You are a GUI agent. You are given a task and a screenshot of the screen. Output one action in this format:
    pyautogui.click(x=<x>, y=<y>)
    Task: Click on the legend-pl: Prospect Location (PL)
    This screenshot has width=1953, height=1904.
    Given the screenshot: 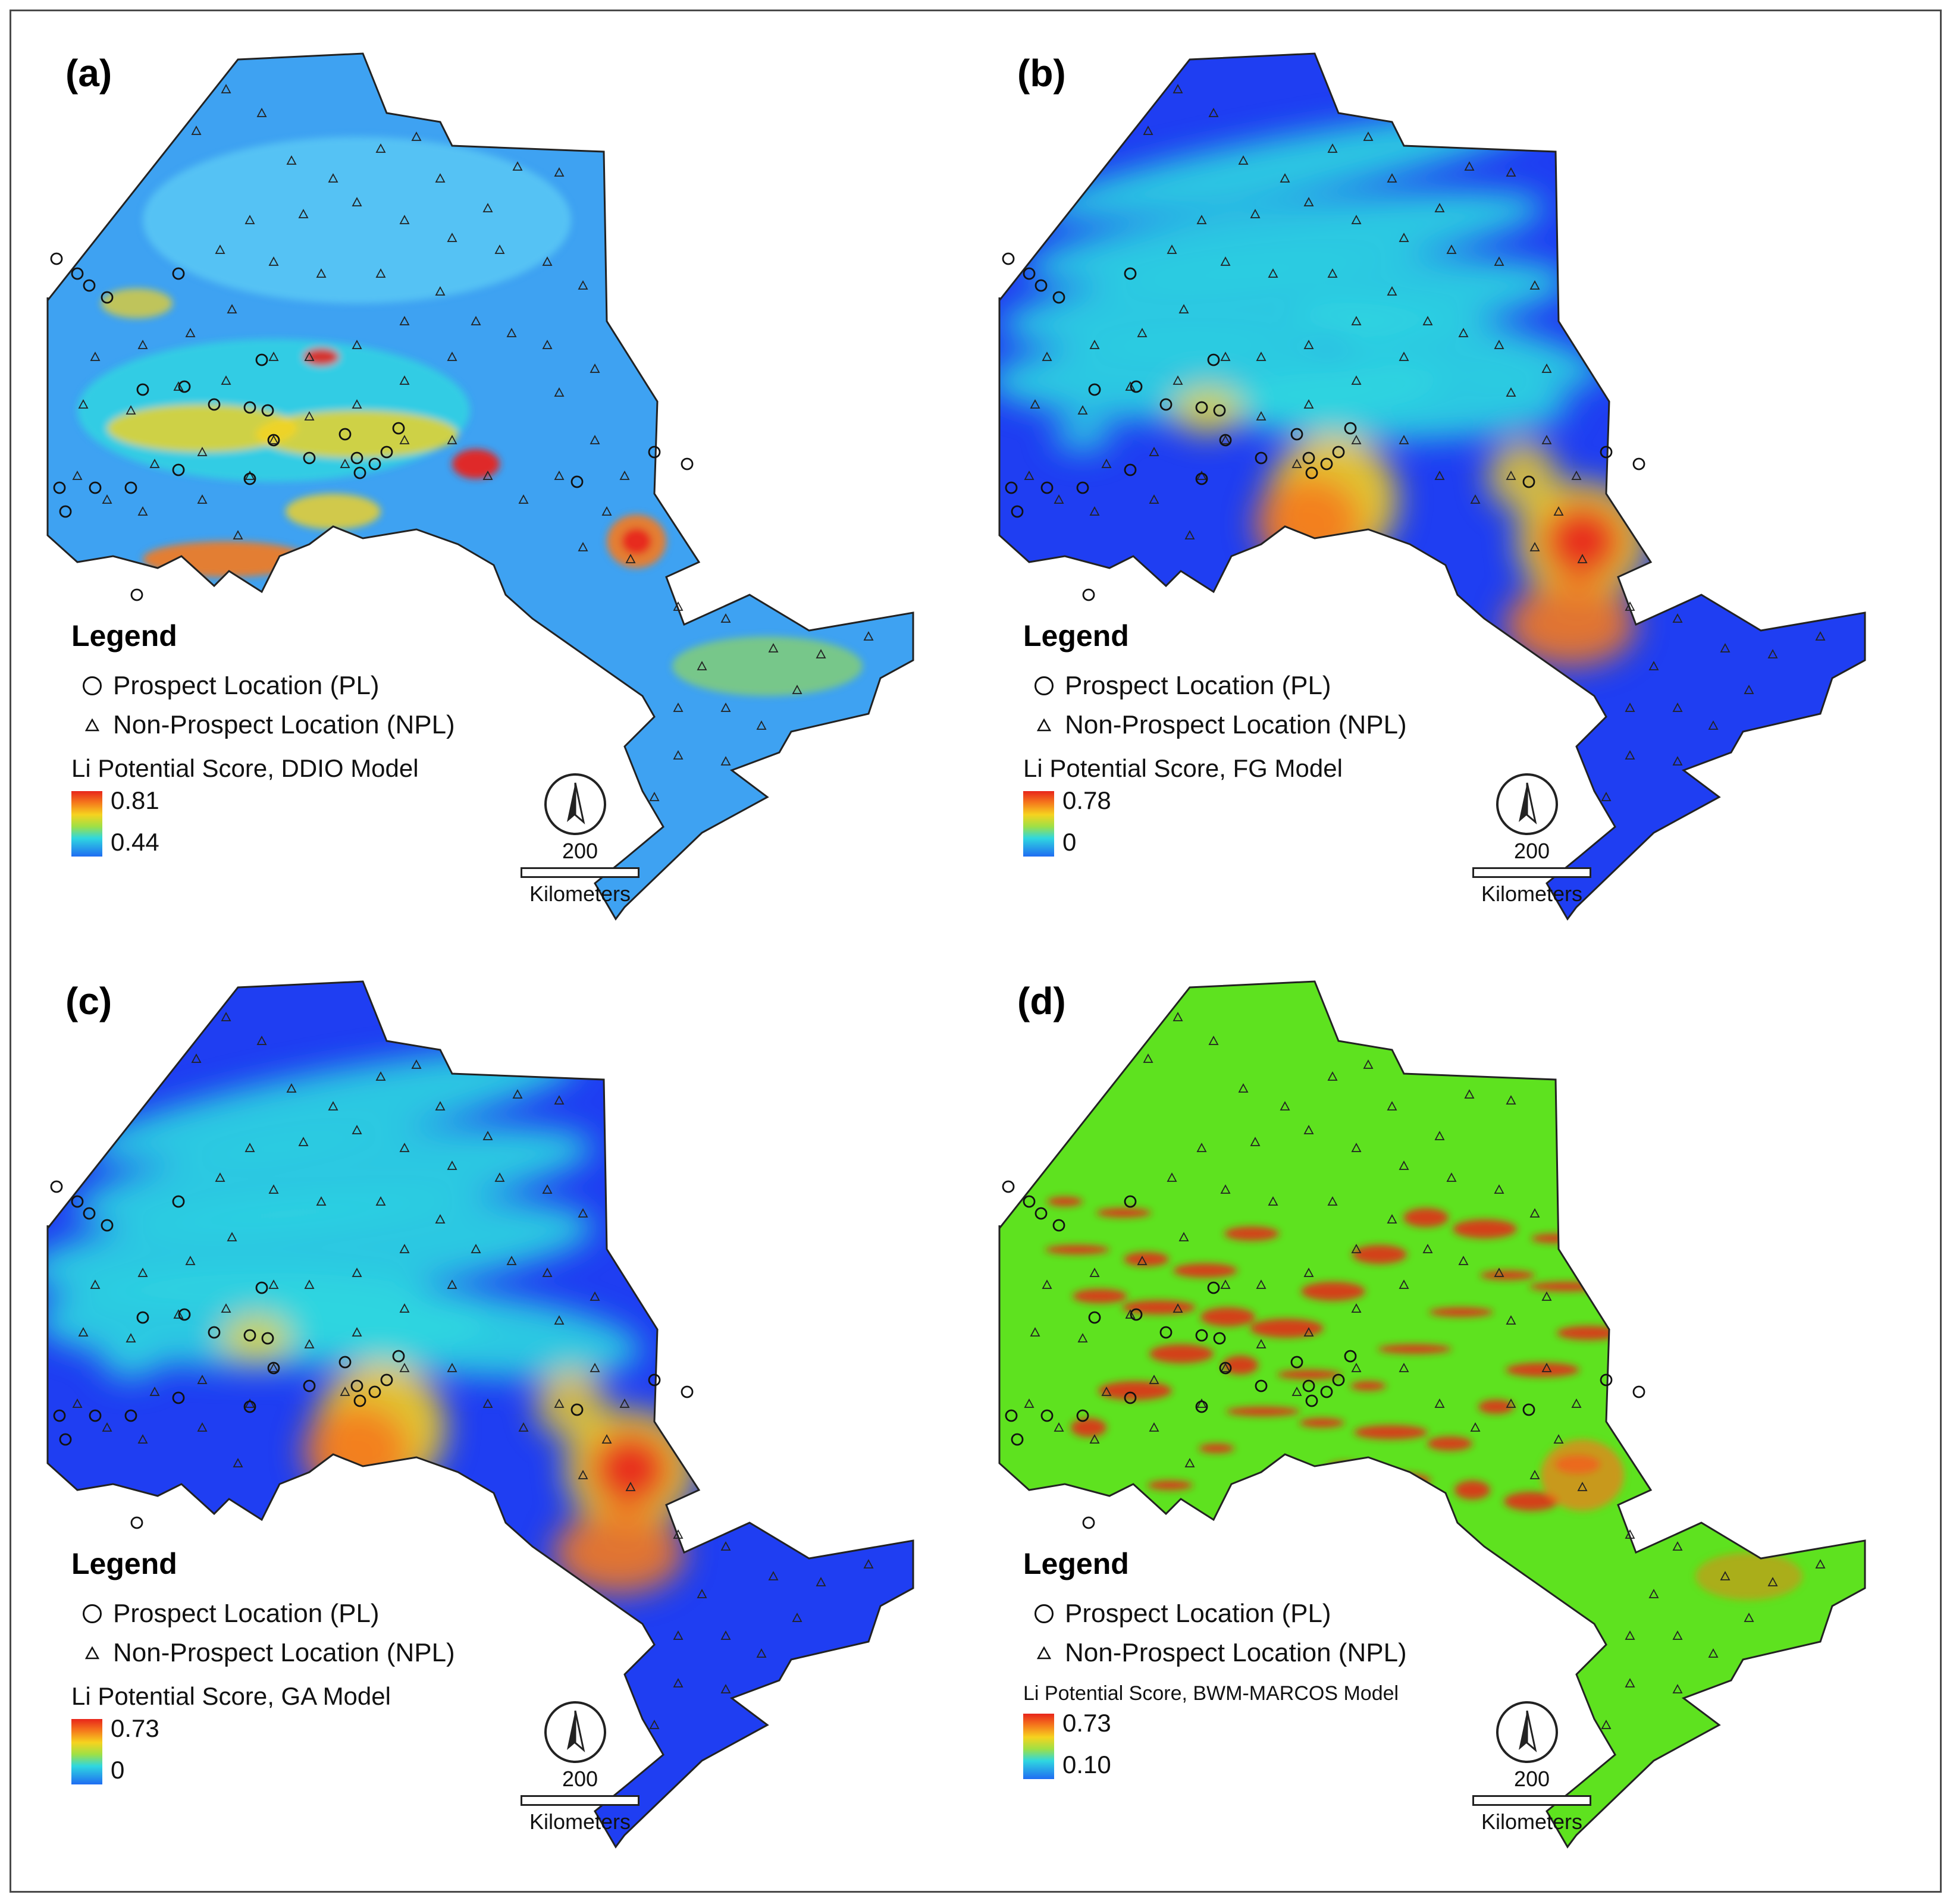 What is the action you would take?
    pyautogui.click(x=1249, y=685)
    